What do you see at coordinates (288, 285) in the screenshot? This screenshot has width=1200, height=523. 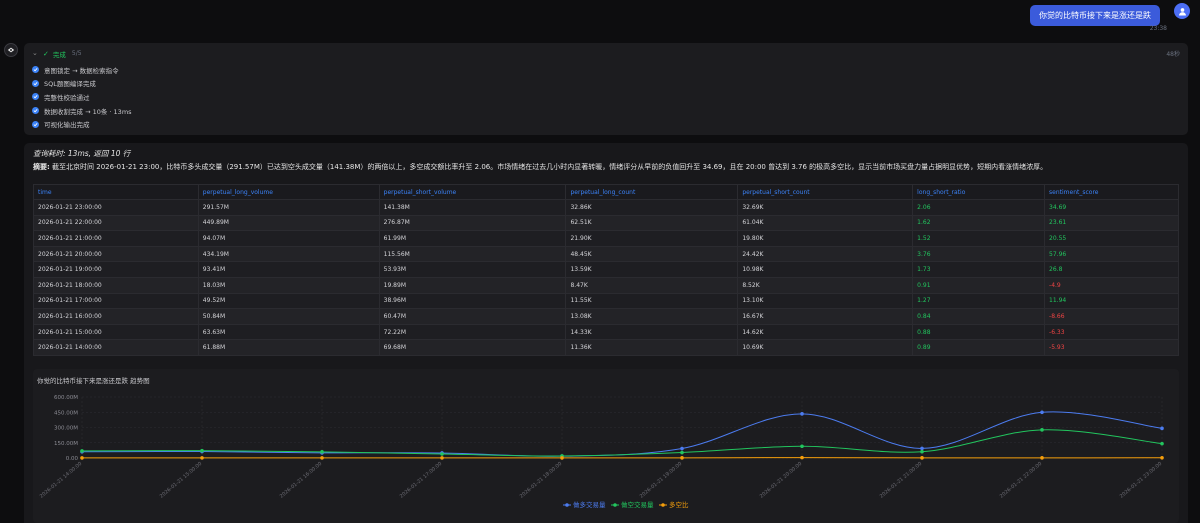 I see `table-cell: 18.03M` at bounding box center [288, 285].